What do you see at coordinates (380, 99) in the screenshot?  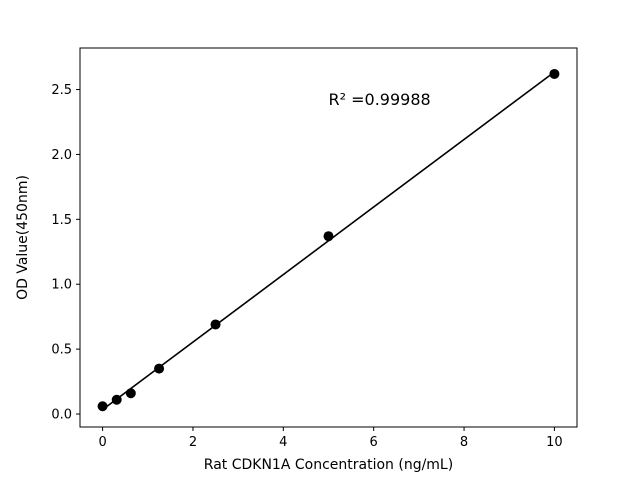 I see `r-squared-annotation: R² =0.99988` at bounding box center [380, 99].